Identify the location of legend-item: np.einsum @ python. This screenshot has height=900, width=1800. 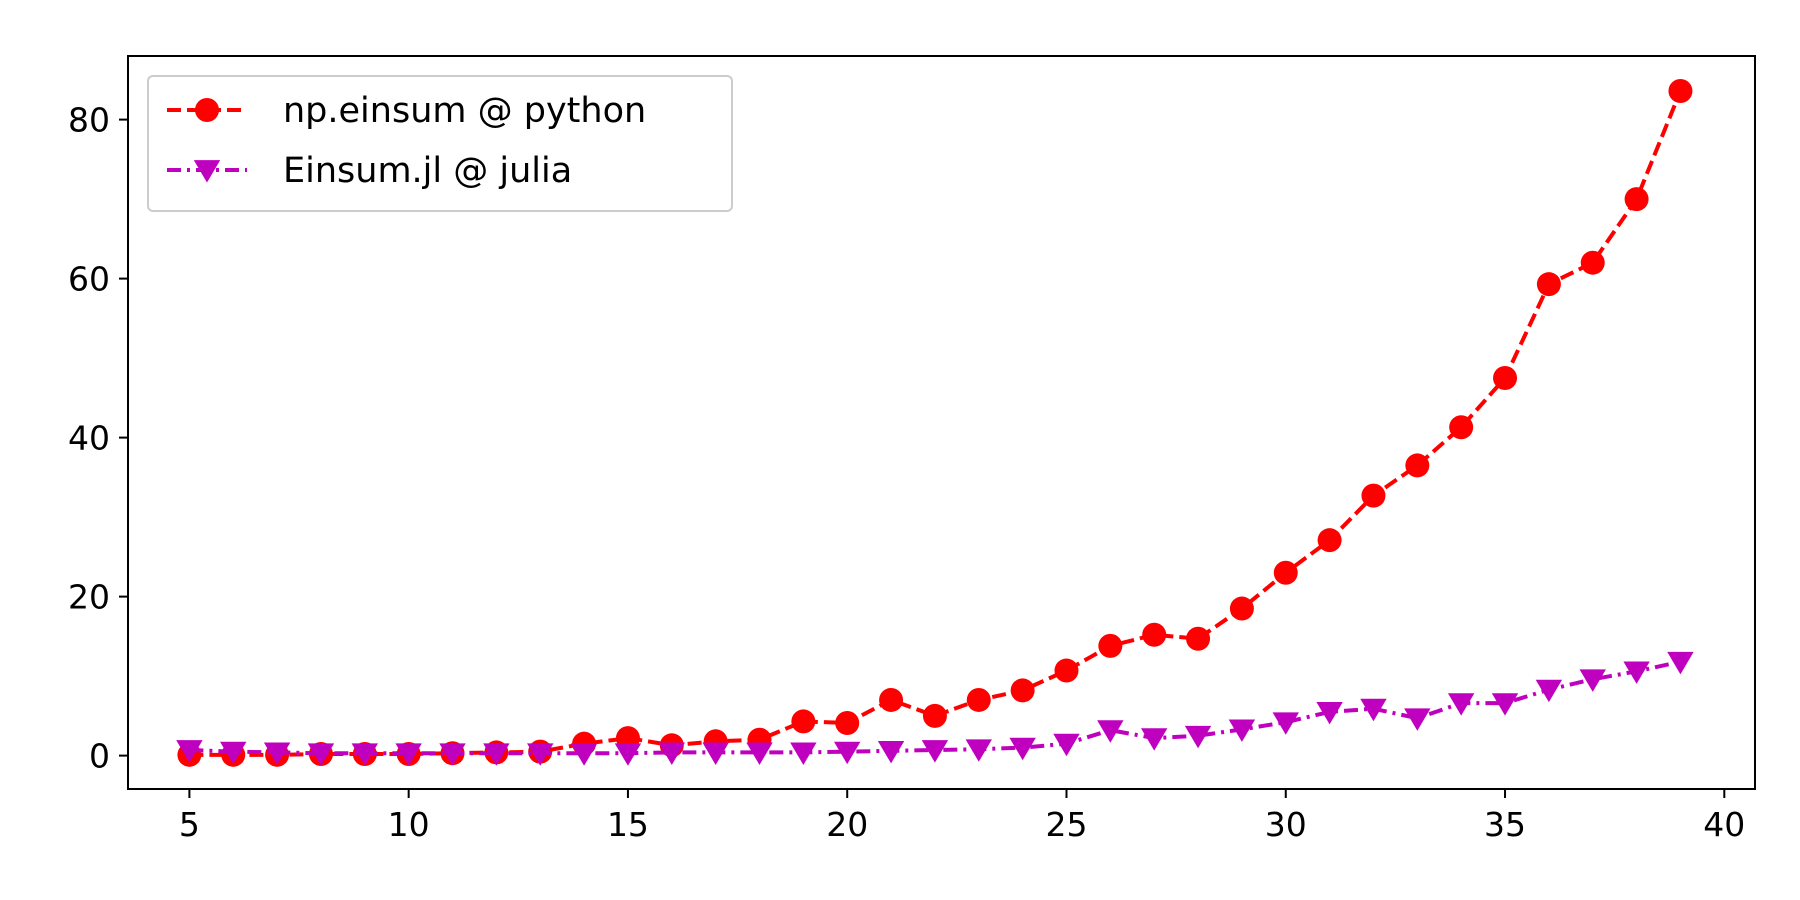
(406, 111).